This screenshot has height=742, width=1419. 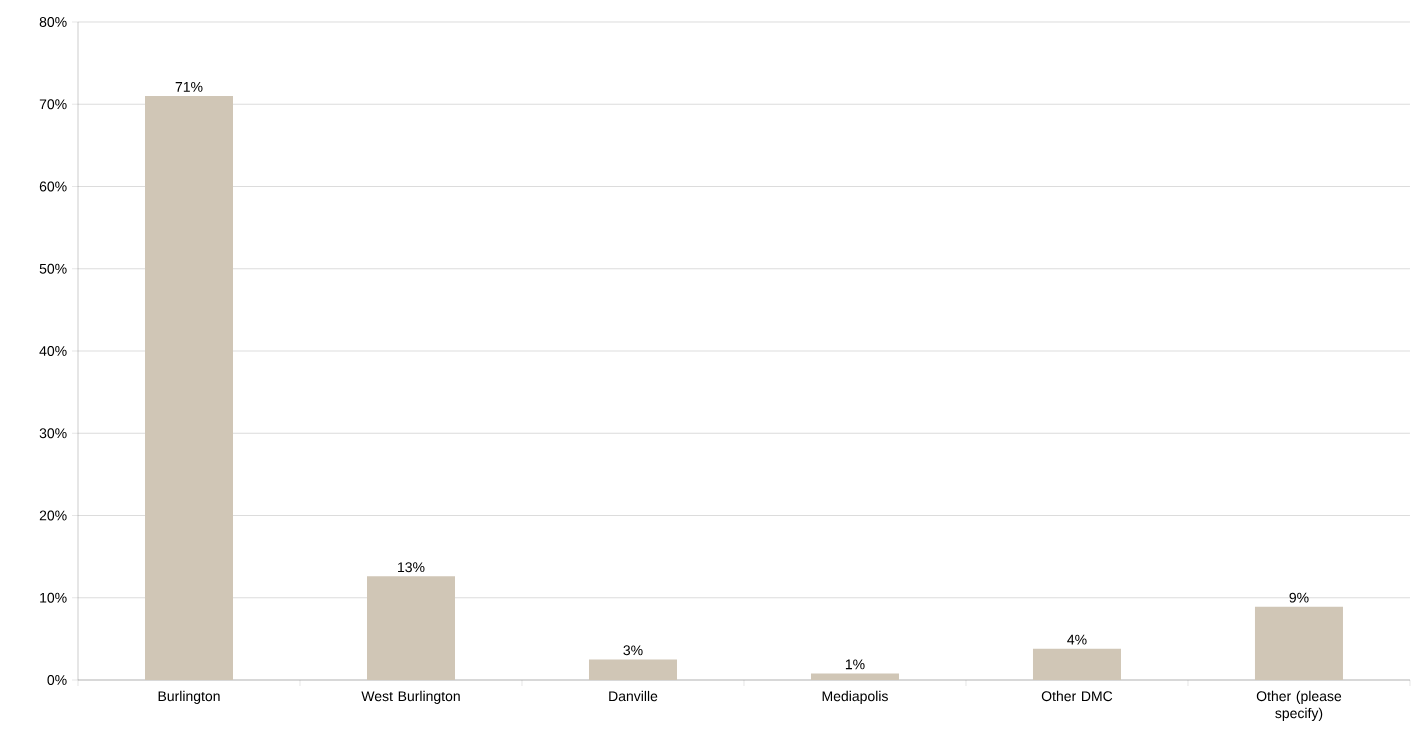 I want to click on y-tick-label: 0%, so click(x=57, y=680).